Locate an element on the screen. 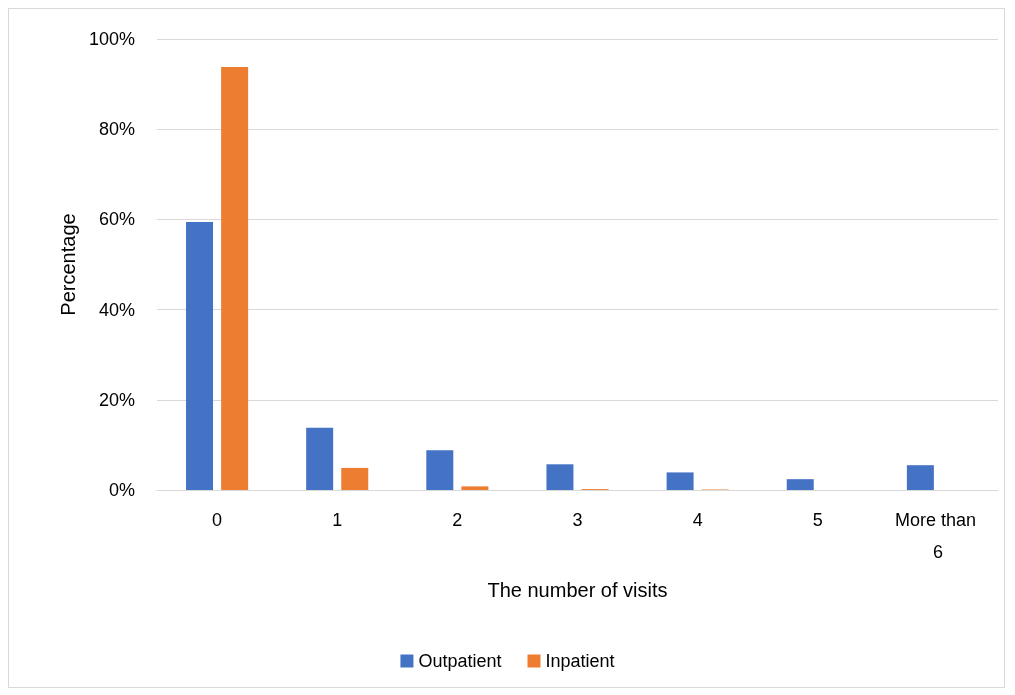 The width and height of the screenshot is (1015, 695). x-tick-label: 1 is located at coordinates (337, 520).